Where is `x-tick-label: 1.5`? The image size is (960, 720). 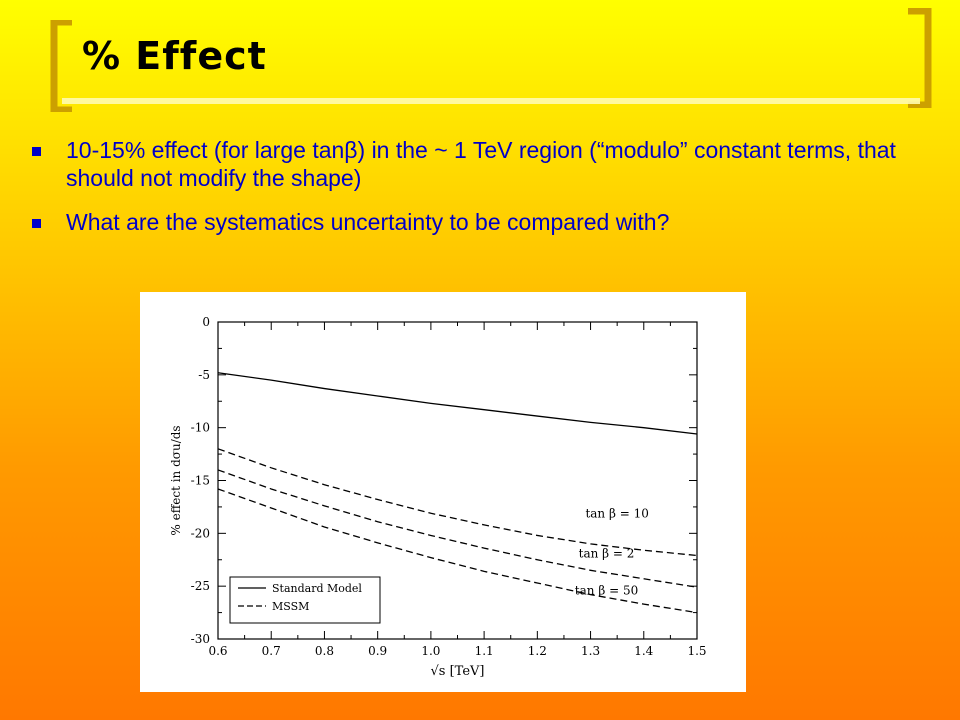
x-tick-label: 1.5 is located at coordinates (696, 651).